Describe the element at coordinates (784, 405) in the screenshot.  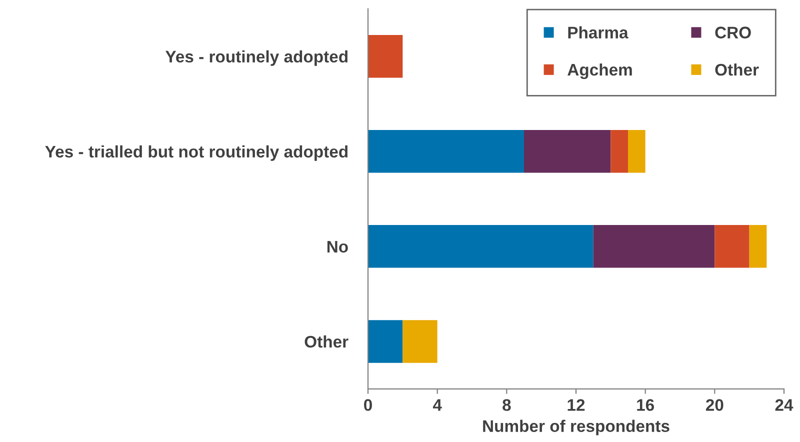
I see `x-tick-label: 24` at that location.